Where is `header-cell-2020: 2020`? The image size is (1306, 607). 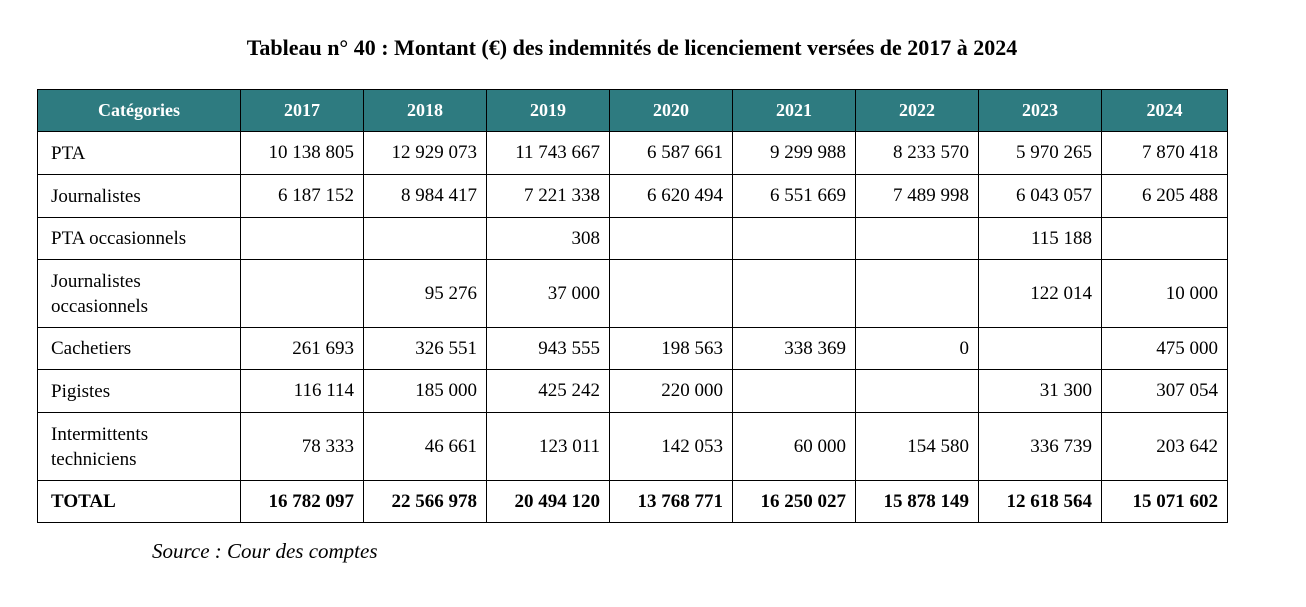 header-cell-2020: 2020 is located at coordinates (671, 110).